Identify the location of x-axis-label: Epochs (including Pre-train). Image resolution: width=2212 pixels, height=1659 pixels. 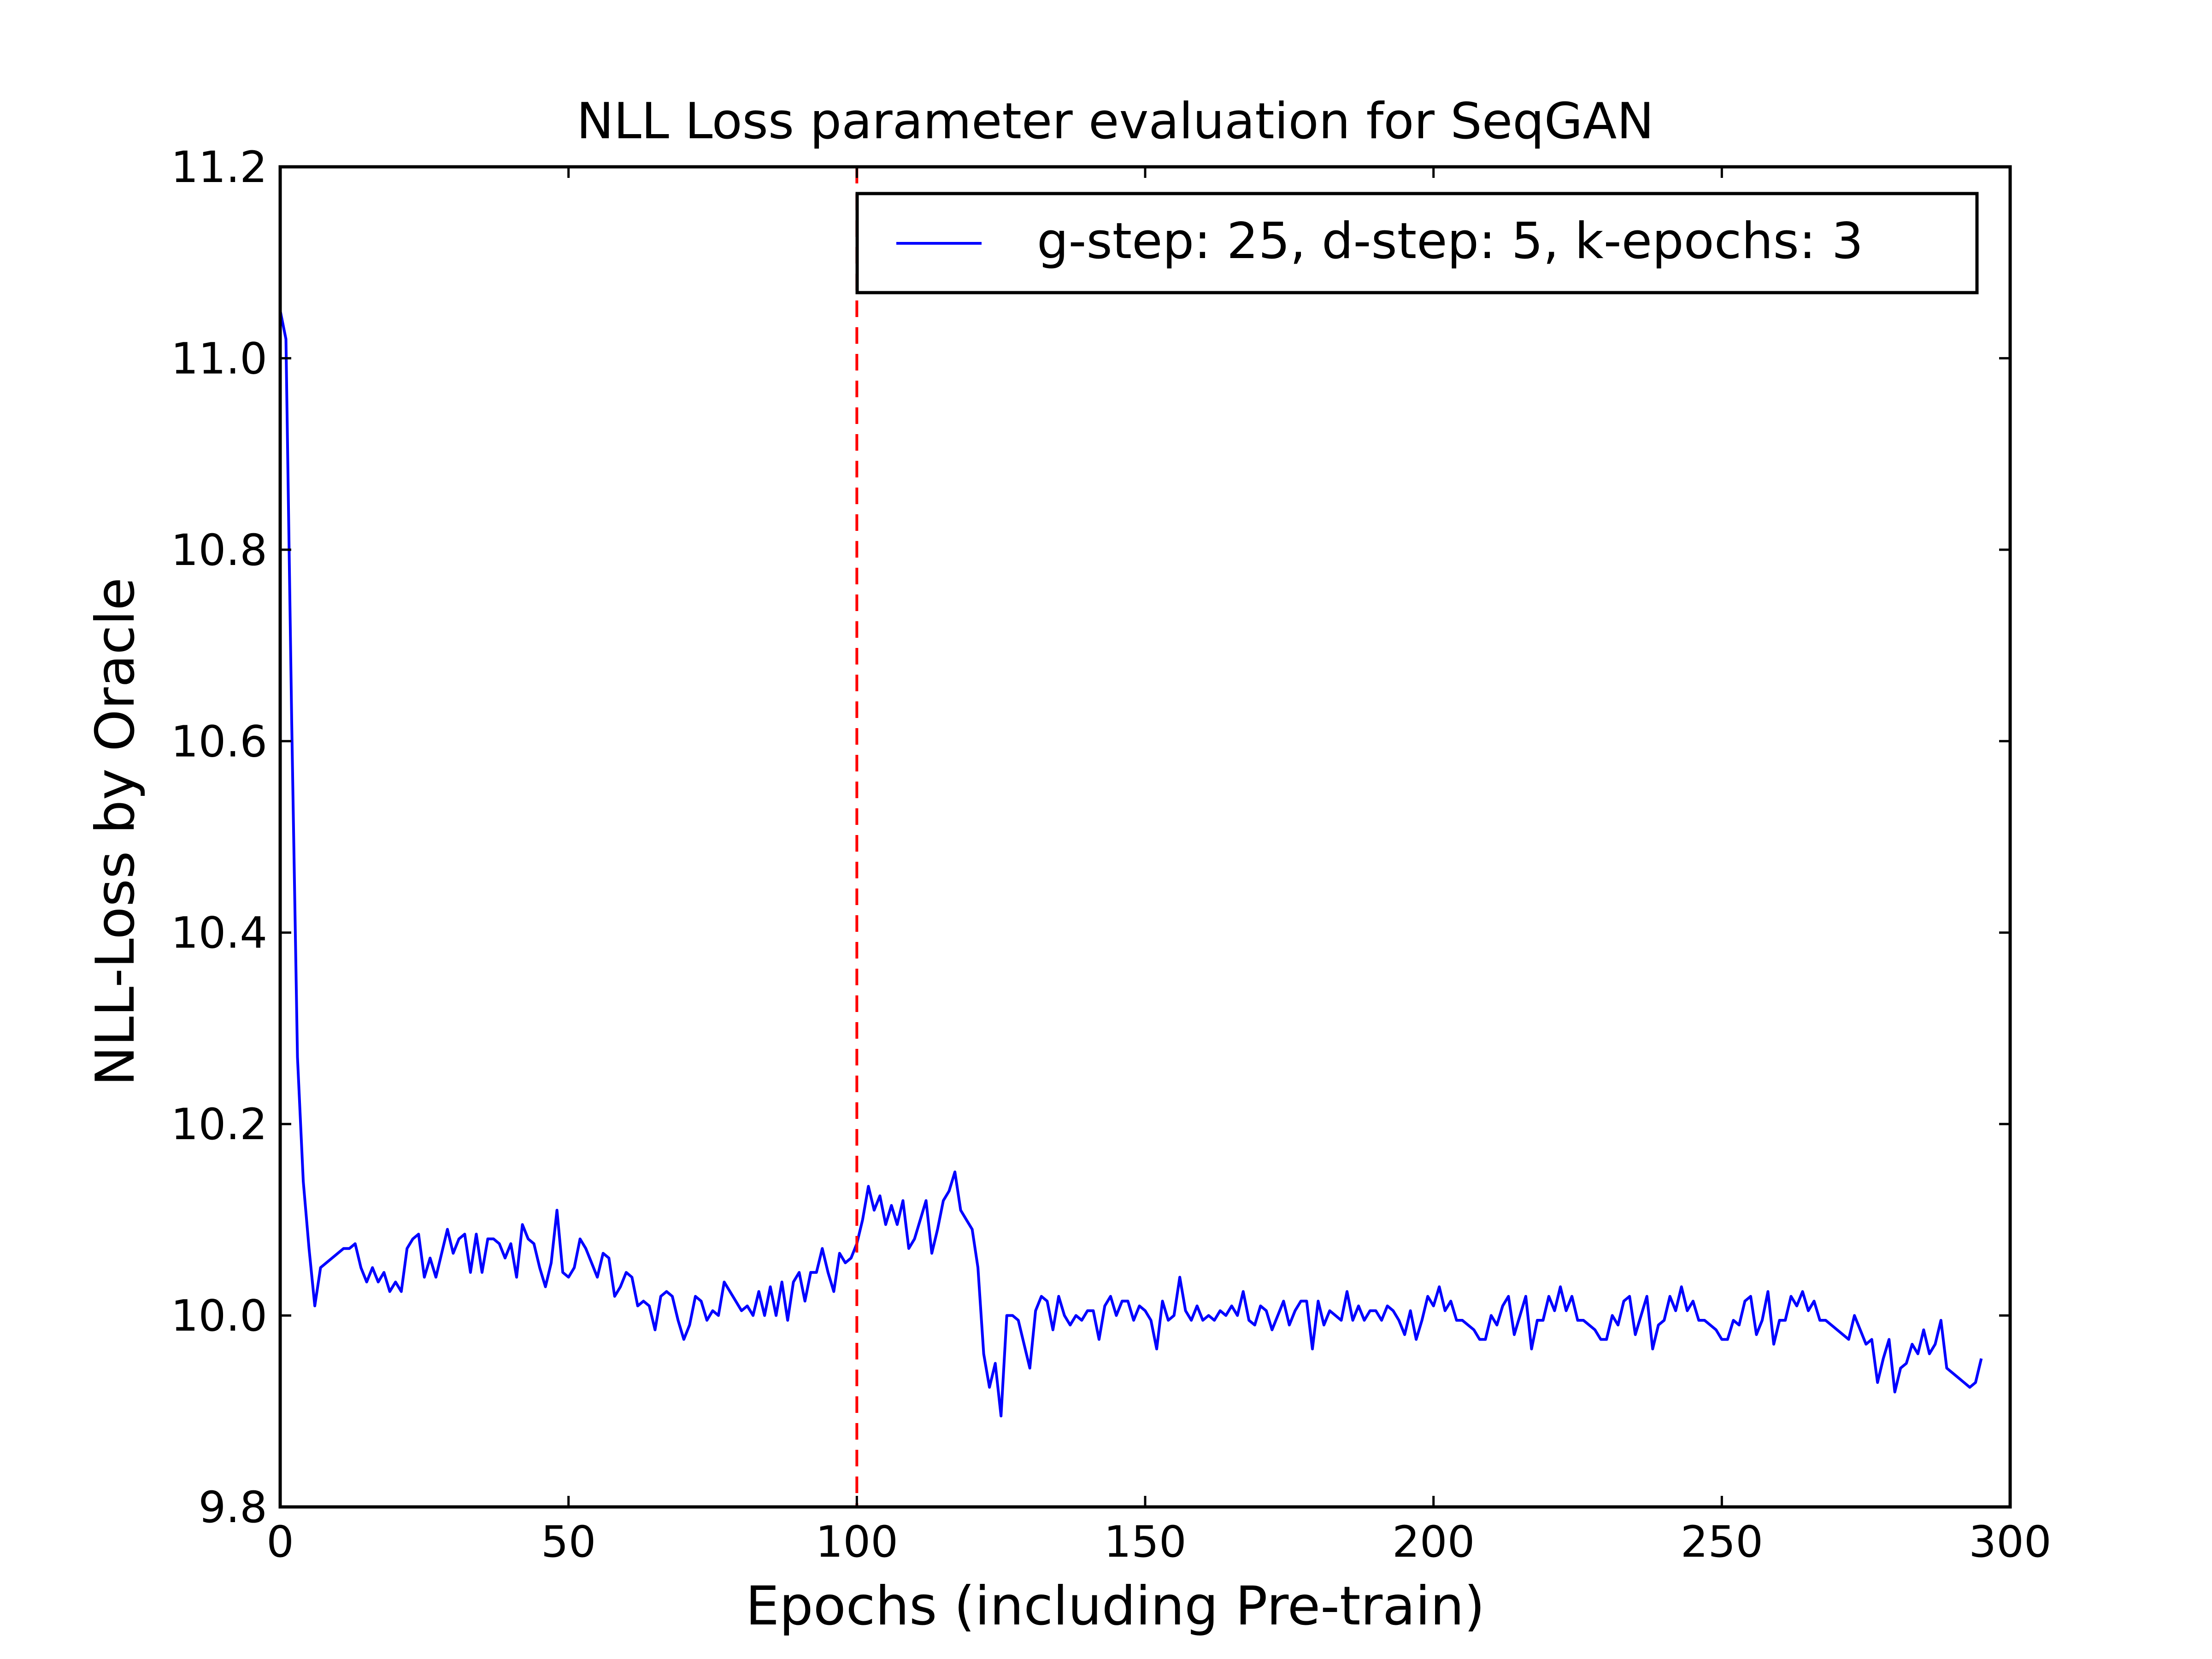
(1115, 1606).